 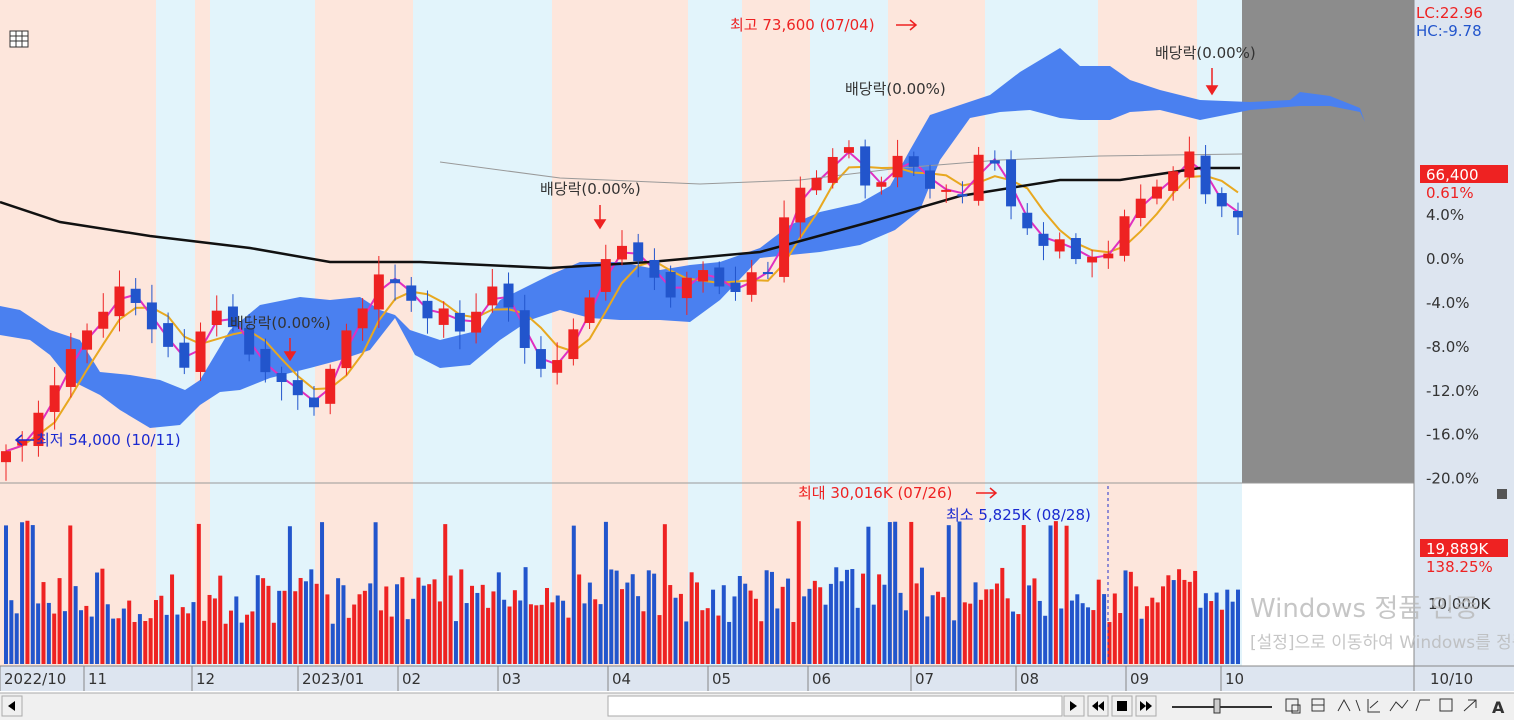 What do you see at coordinates (19, 39) in the screenshot?
I see `table-icon` at bounding box center [19, 39].